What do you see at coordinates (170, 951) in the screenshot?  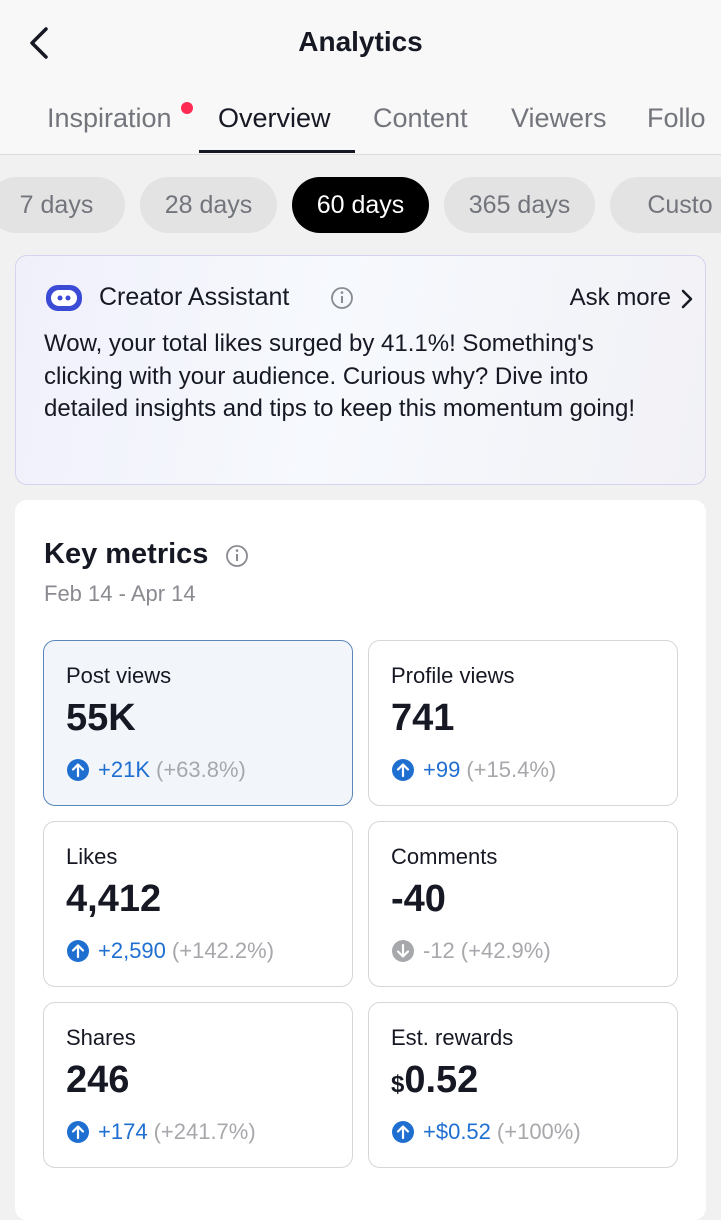 I see `metric-change: +2,590 (+142.2%)` at bounding box center [170, 951].